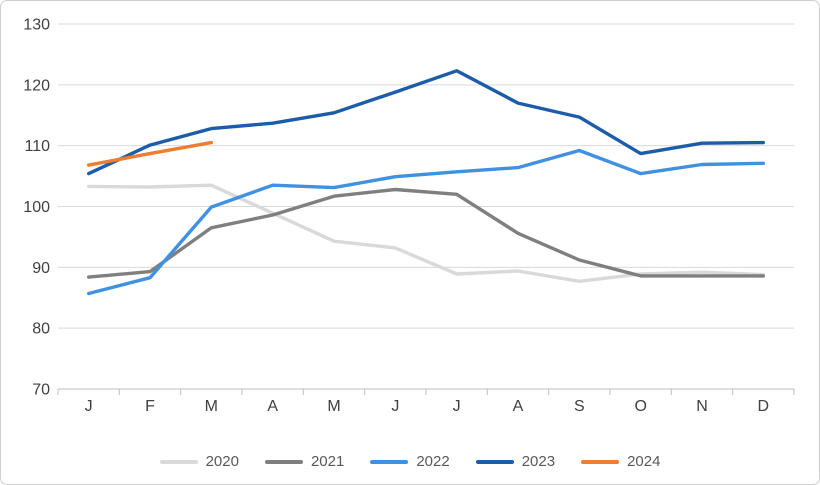 The image size is (820, 485). Describe the element at coordinates (36, 207) in the screenshot. I see `y-axis-label-100: 100` at that location.